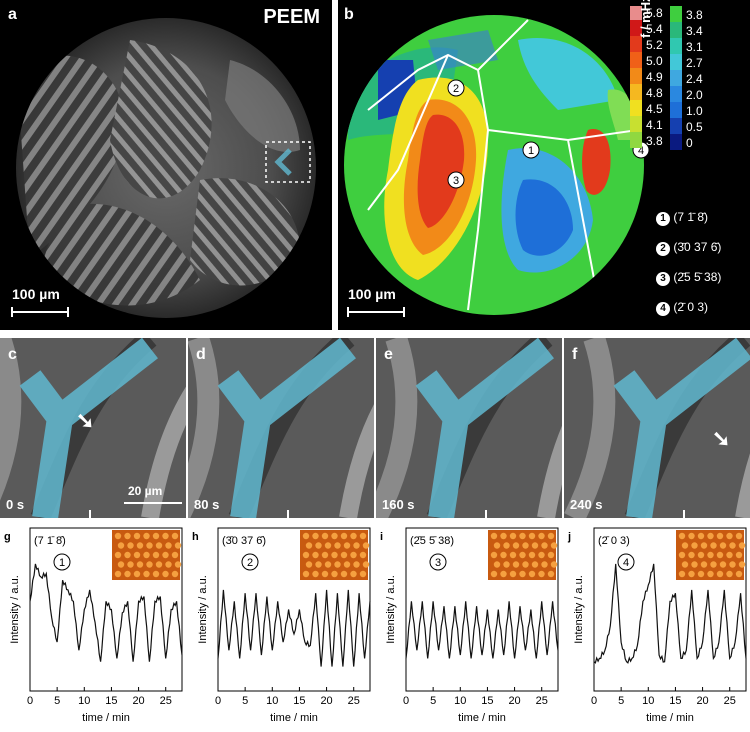  I want to click on facet-miller-2: (3̄0 37 6̄), so click(697, 247).